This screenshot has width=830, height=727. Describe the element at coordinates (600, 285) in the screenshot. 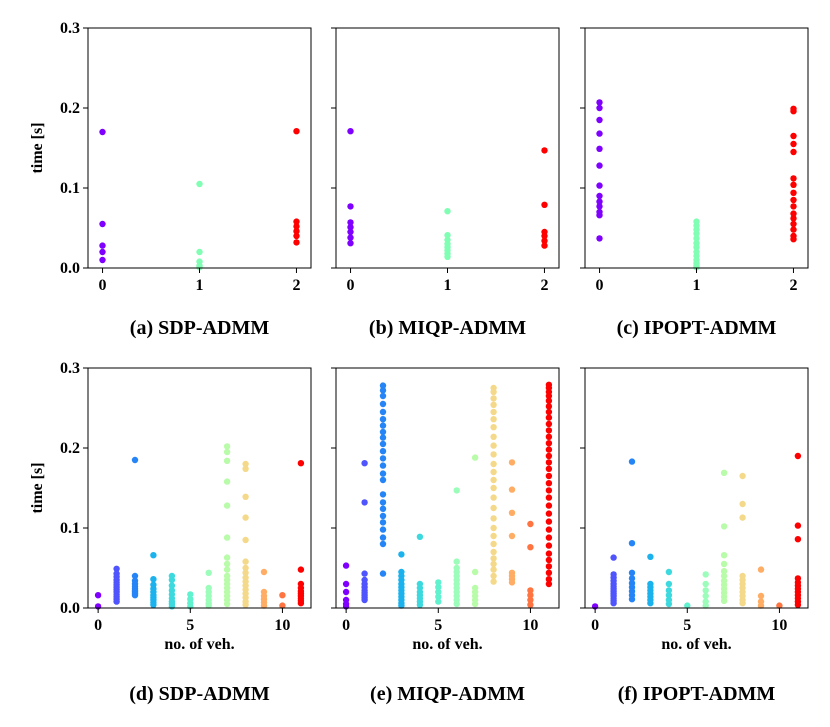

I see `x-tick-label: 0` at that location.